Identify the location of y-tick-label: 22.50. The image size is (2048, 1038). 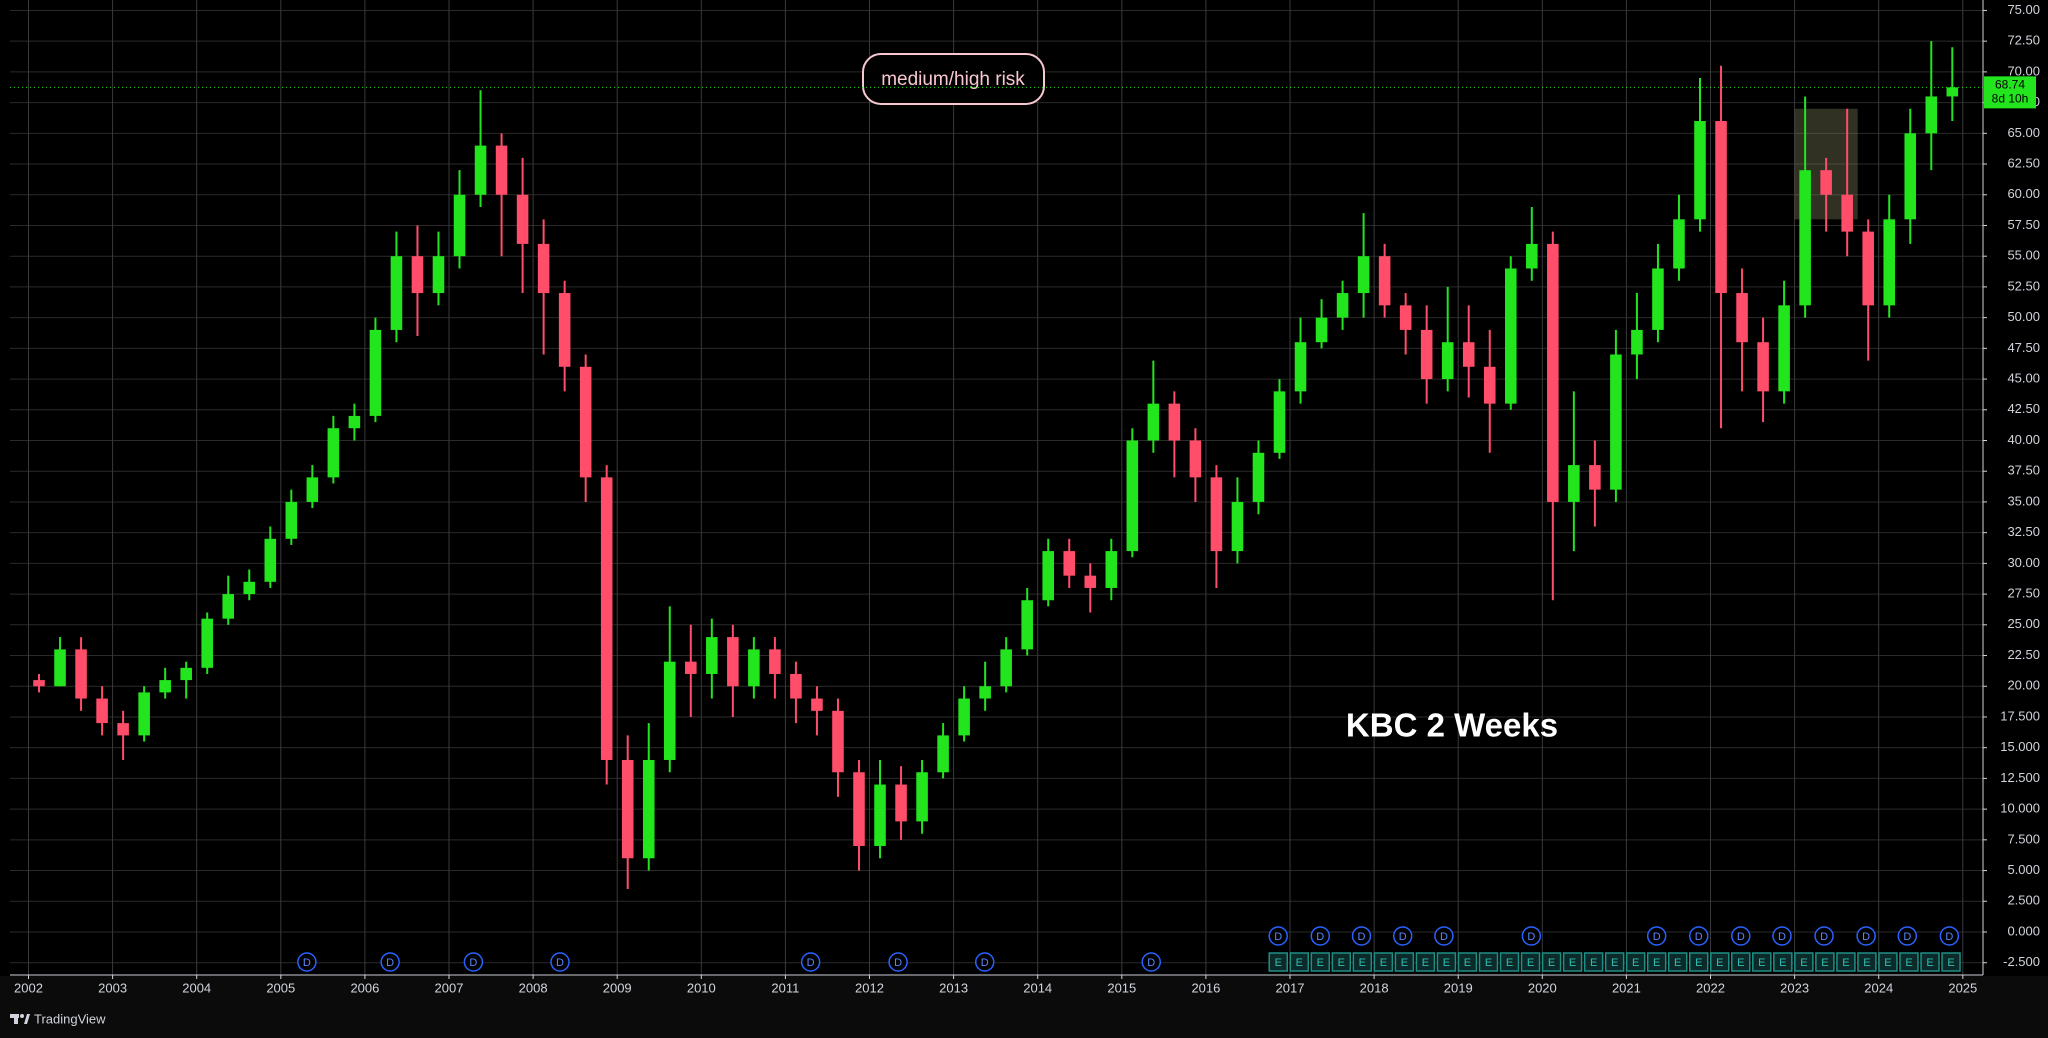
(2023, 654).